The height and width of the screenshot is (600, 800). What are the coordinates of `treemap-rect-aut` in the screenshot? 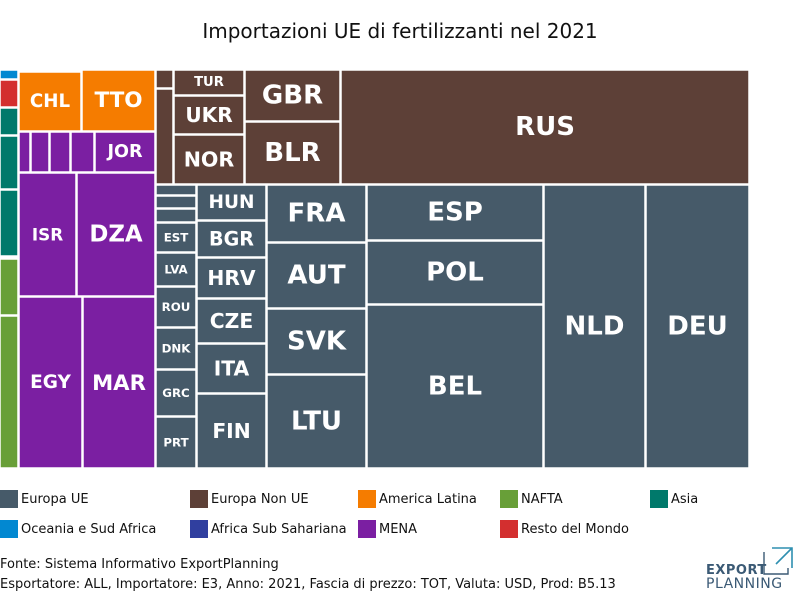 It's located at (316, 275).